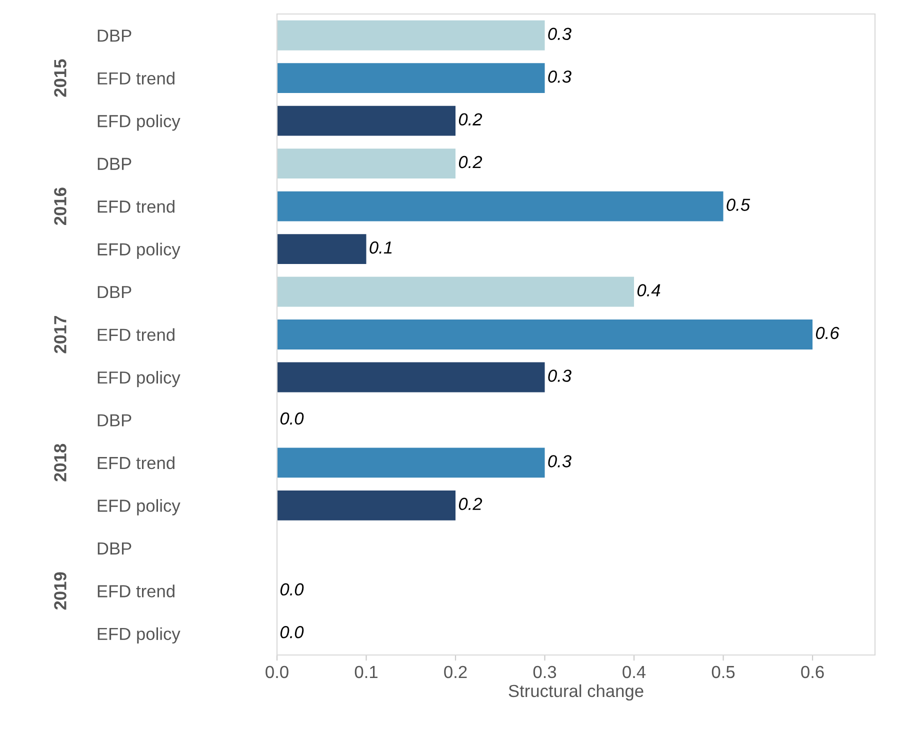 The height and width of the screenshot is (744, 910). What do you see at coordinates (634, 672) in the screenshot?
I see `x-tick-label: 0.4` at bounding box center [634, 672].